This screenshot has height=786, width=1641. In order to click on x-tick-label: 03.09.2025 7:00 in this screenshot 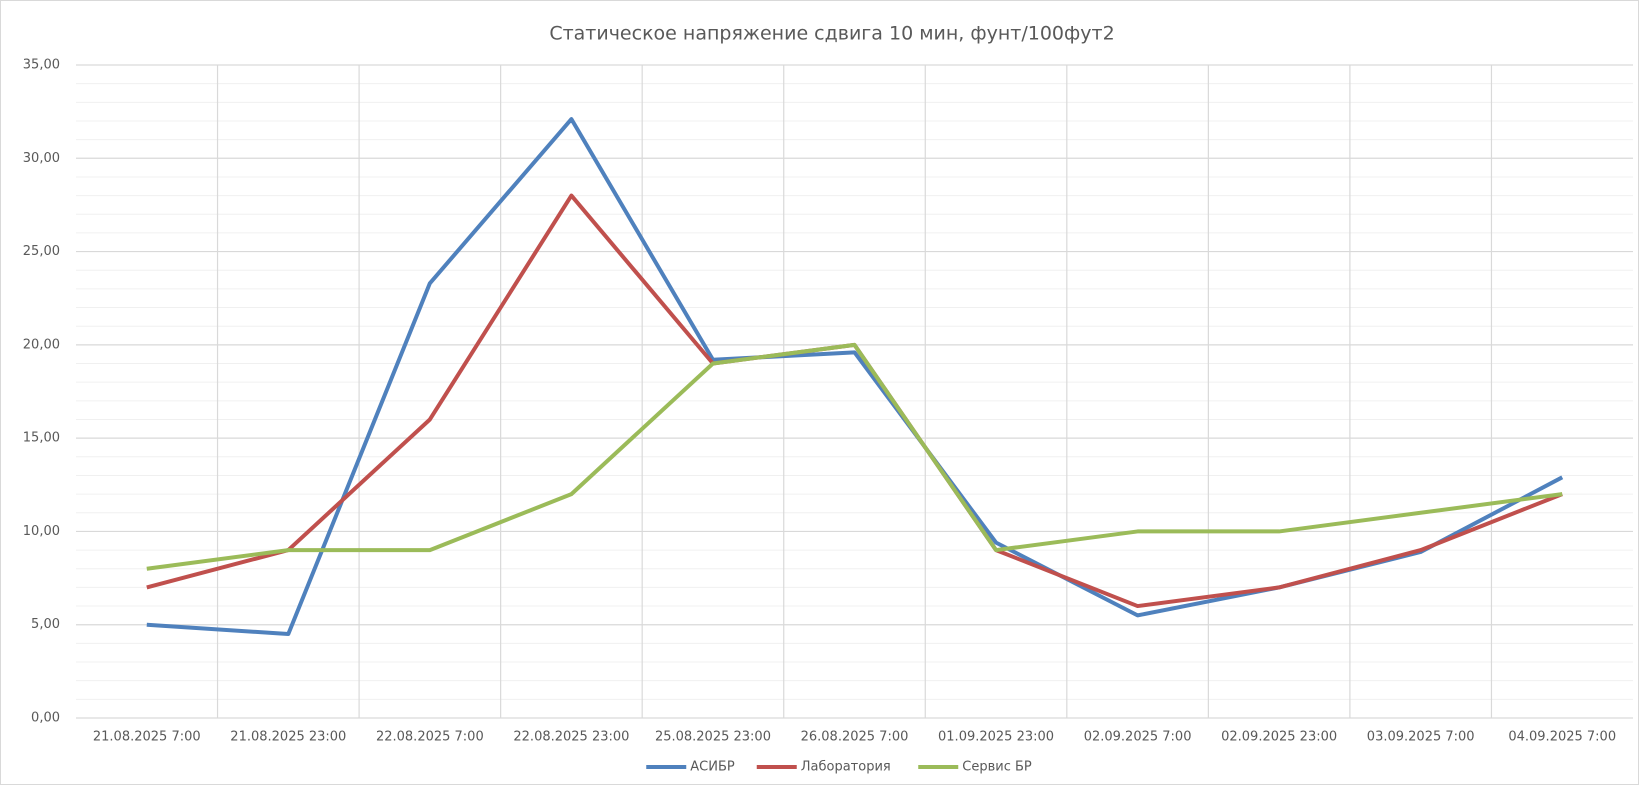, I will do `click(1421, 737)`.